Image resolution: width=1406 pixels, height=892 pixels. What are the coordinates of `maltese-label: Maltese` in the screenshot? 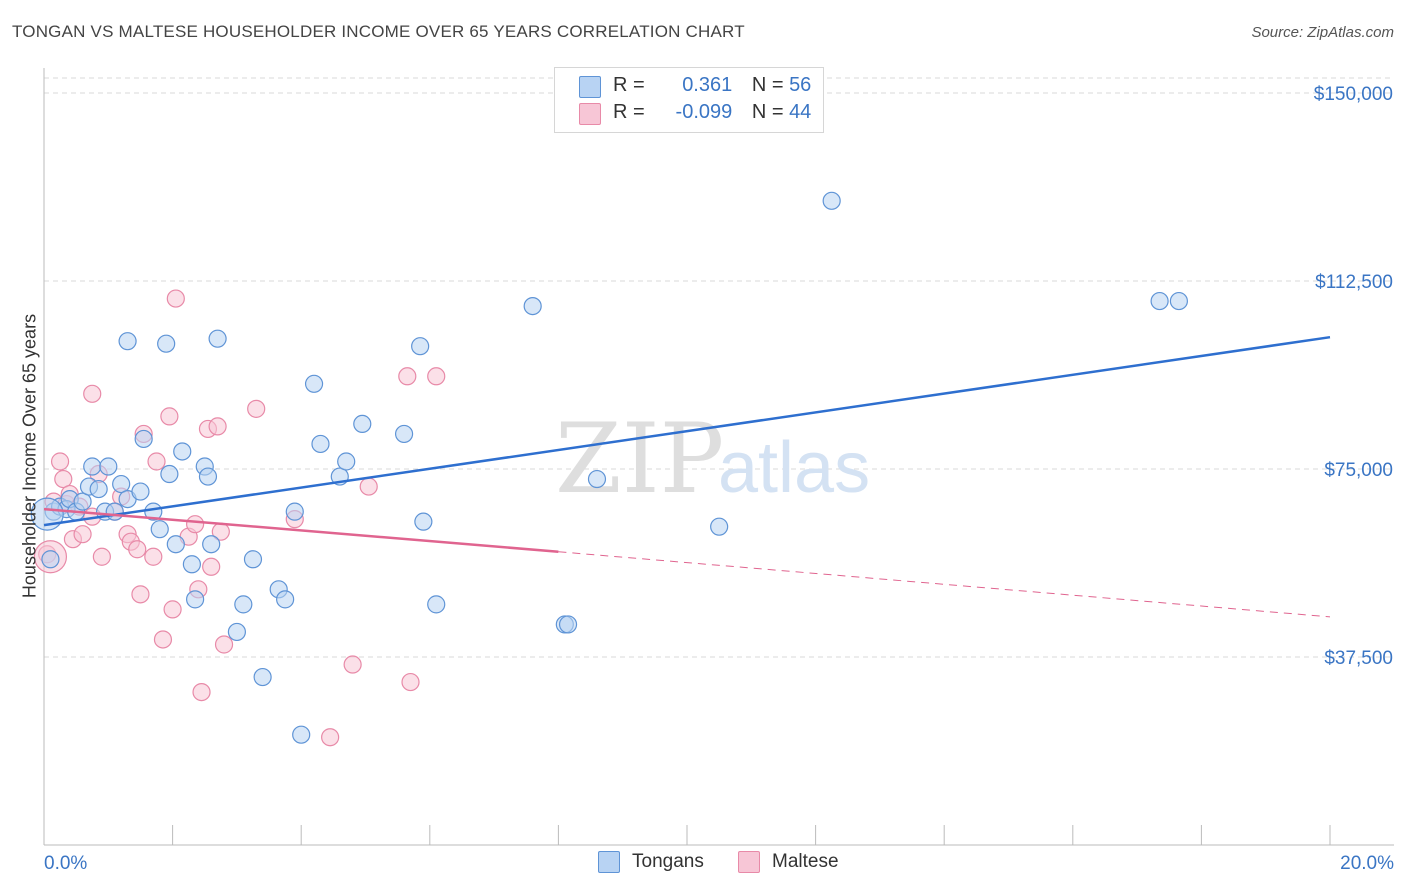 It's located at (805, 861).